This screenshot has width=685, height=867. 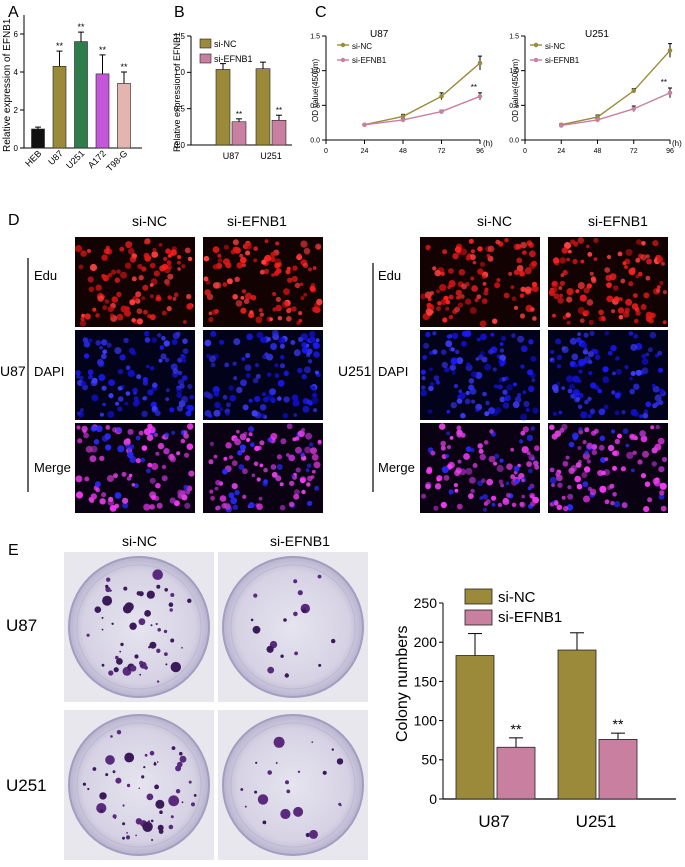 What do you see at coordinates (493, 821) in the screenshot?
I see `chart-e-x-tick-label: U87` at bounding box center [493, 821].